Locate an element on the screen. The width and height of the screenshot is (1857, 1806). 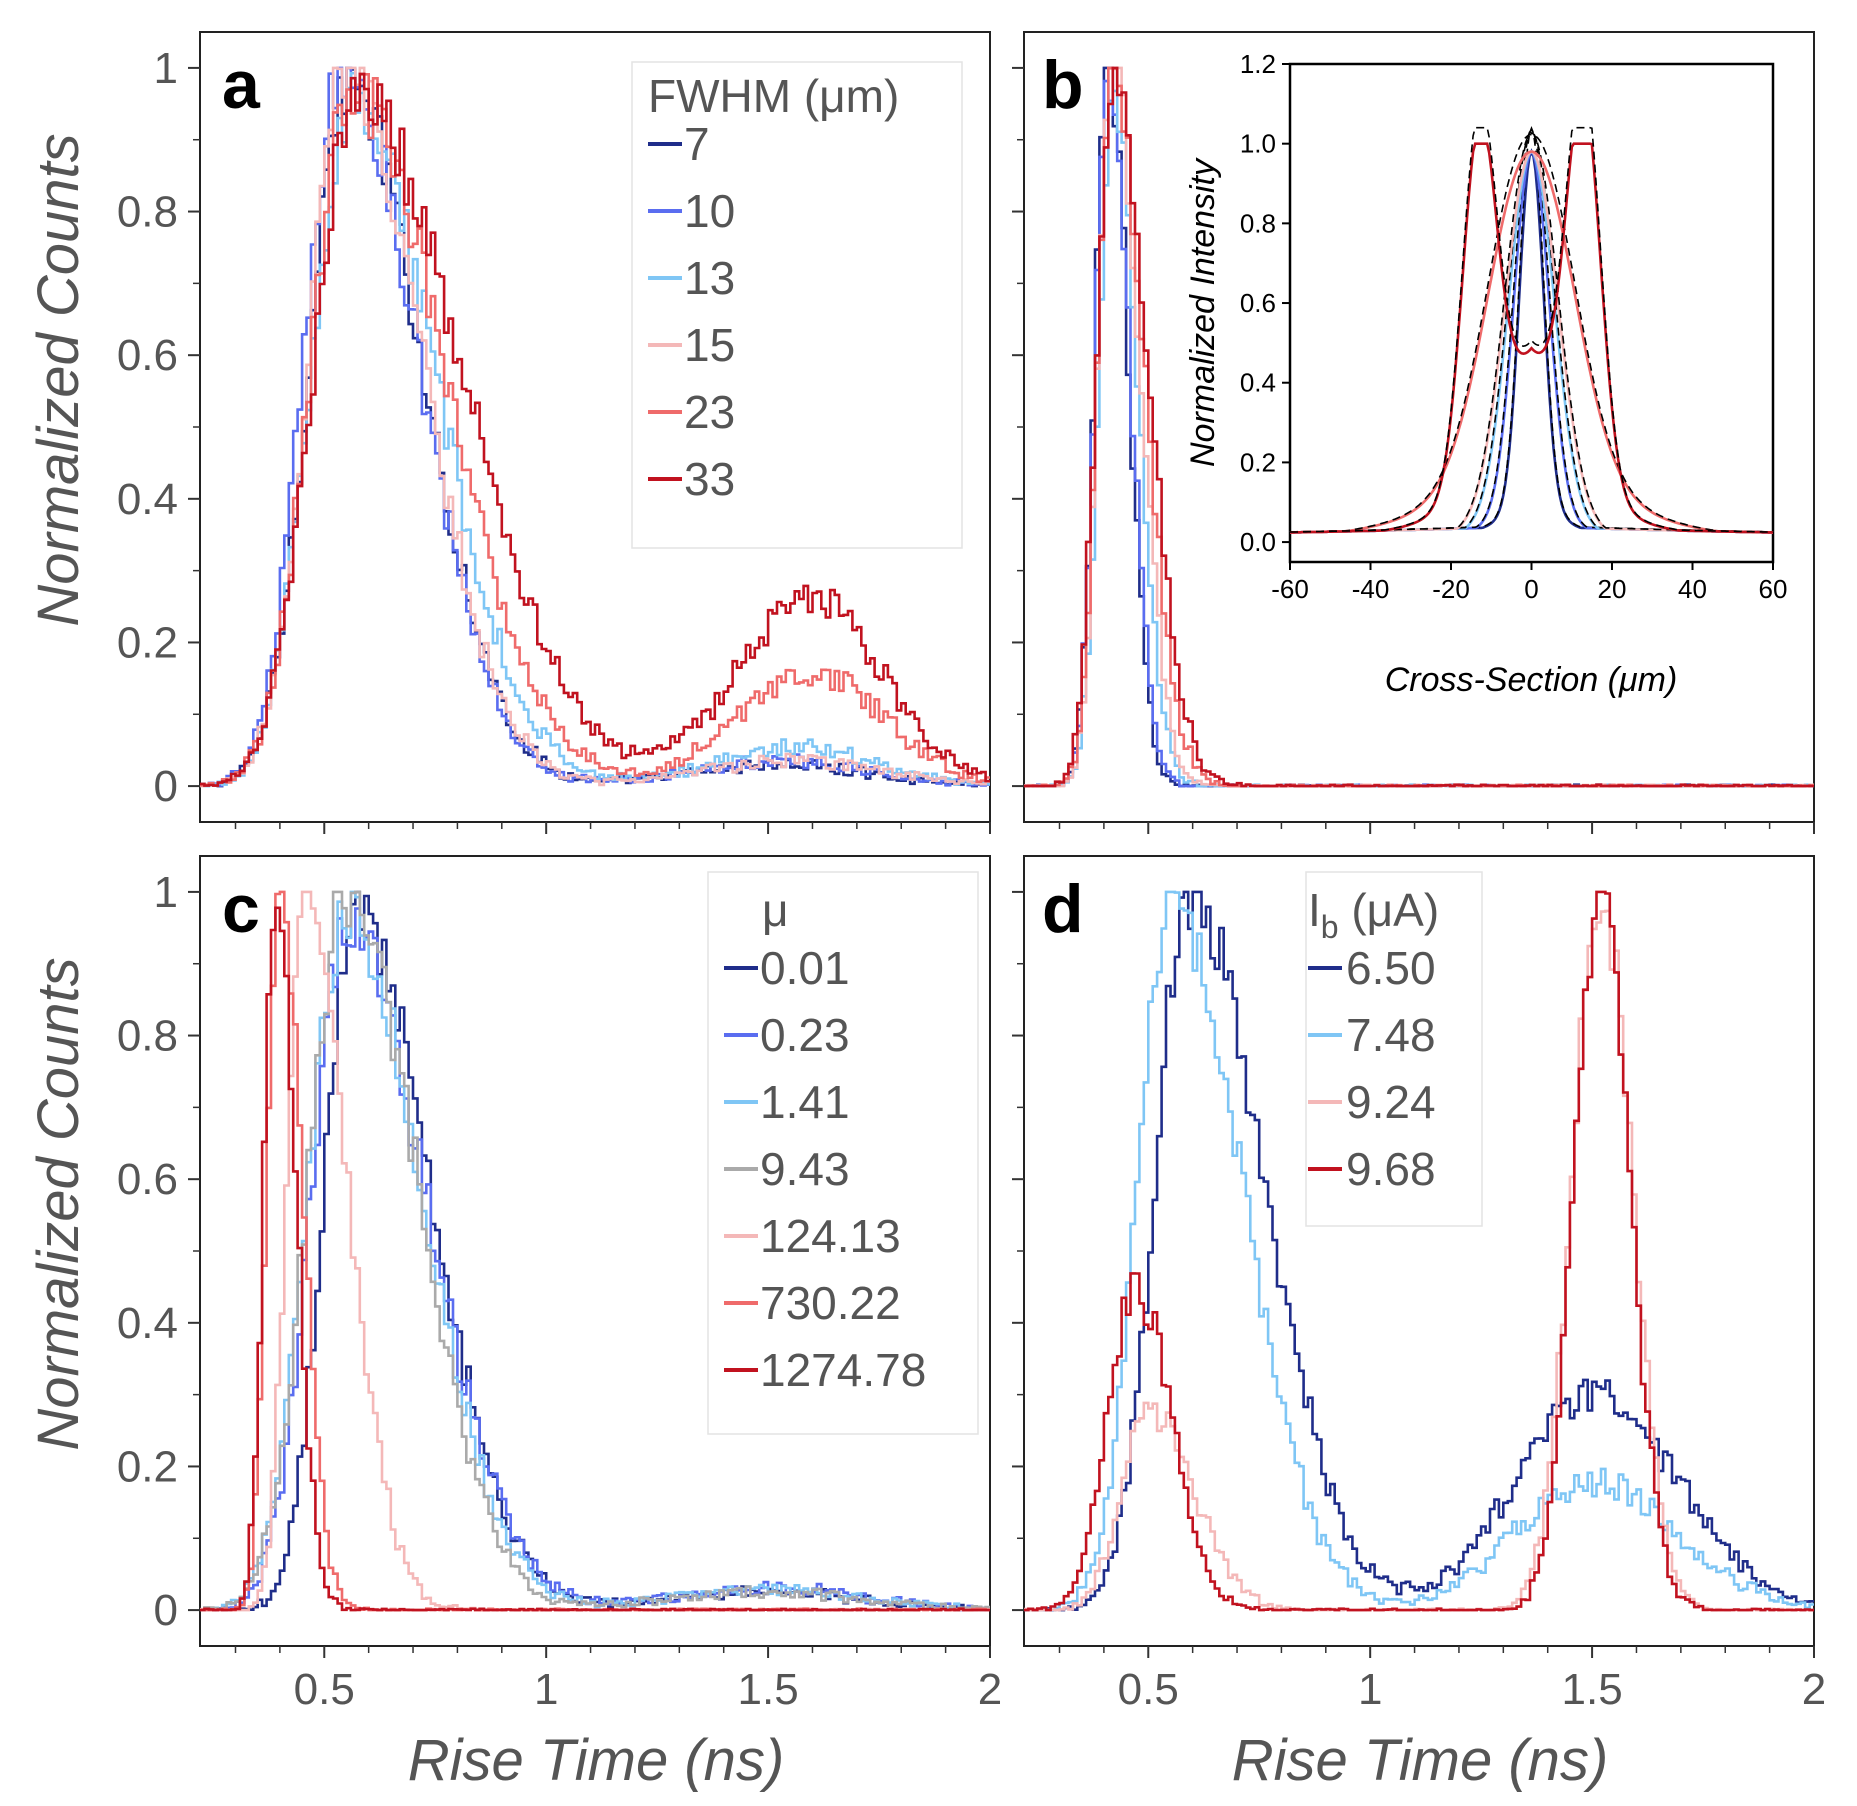
legend-title-unit: (μA) is located at coordinates (1389, 910).